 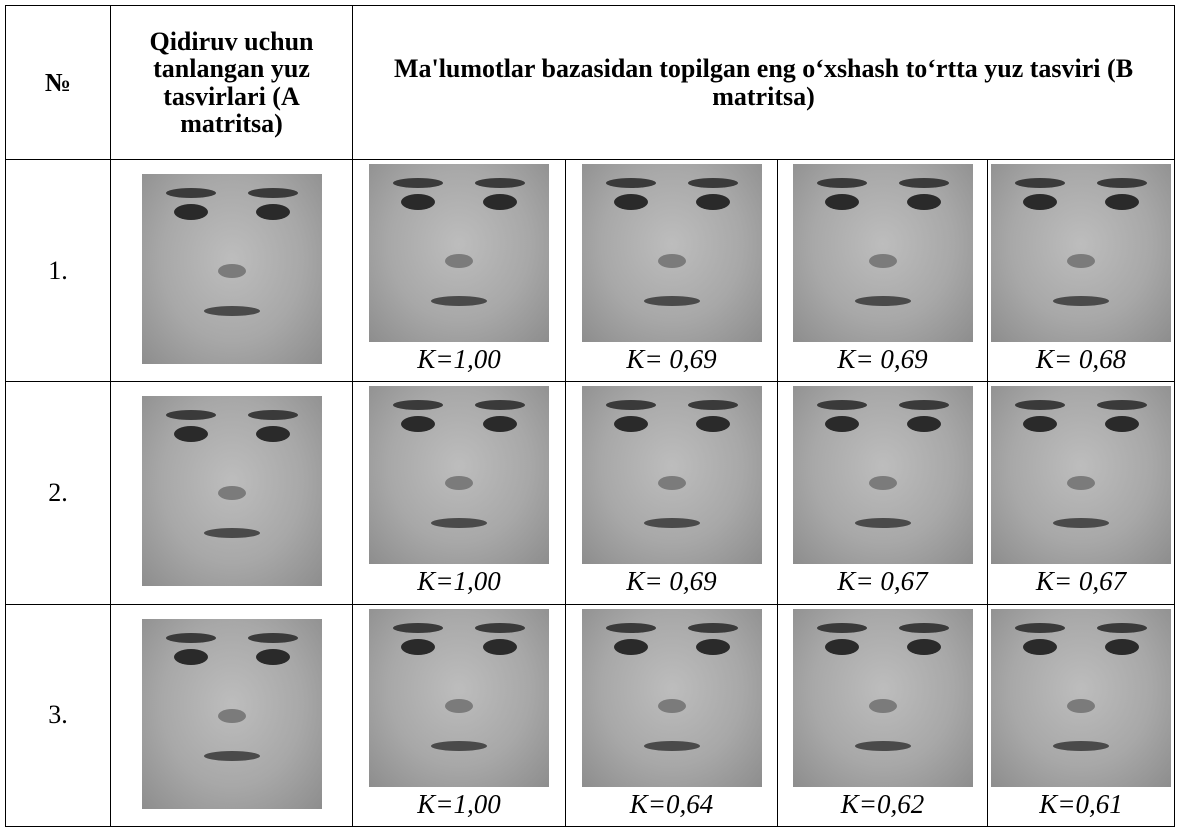 What do you see at coordinates (1081, 359) in the screenshot?
I see `similarity-score: K= 0,68` at bounding box center [1081, 359].